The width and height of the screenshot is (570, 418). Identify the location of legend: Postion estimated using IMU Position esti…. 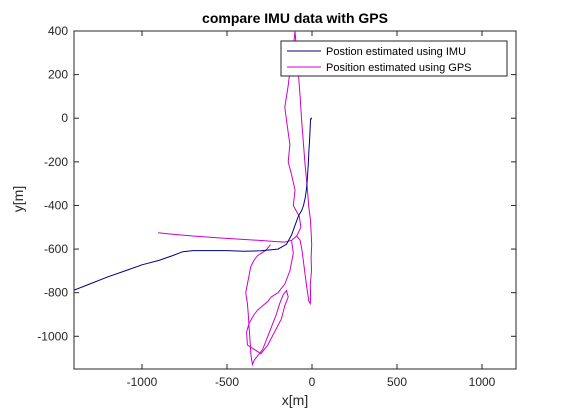
(394, 58).